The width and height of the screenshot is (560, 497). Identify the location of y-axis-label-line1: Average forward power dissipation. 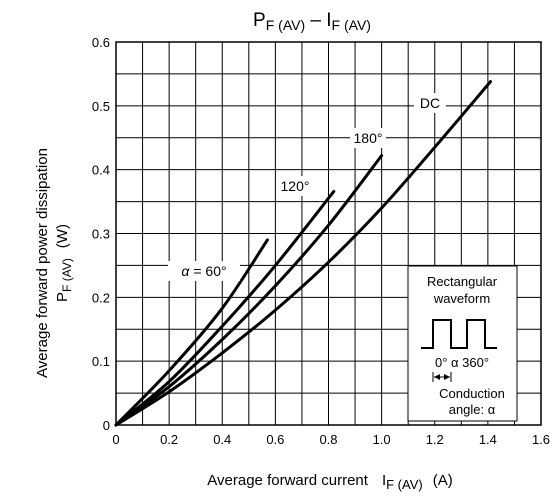
(42, 263).